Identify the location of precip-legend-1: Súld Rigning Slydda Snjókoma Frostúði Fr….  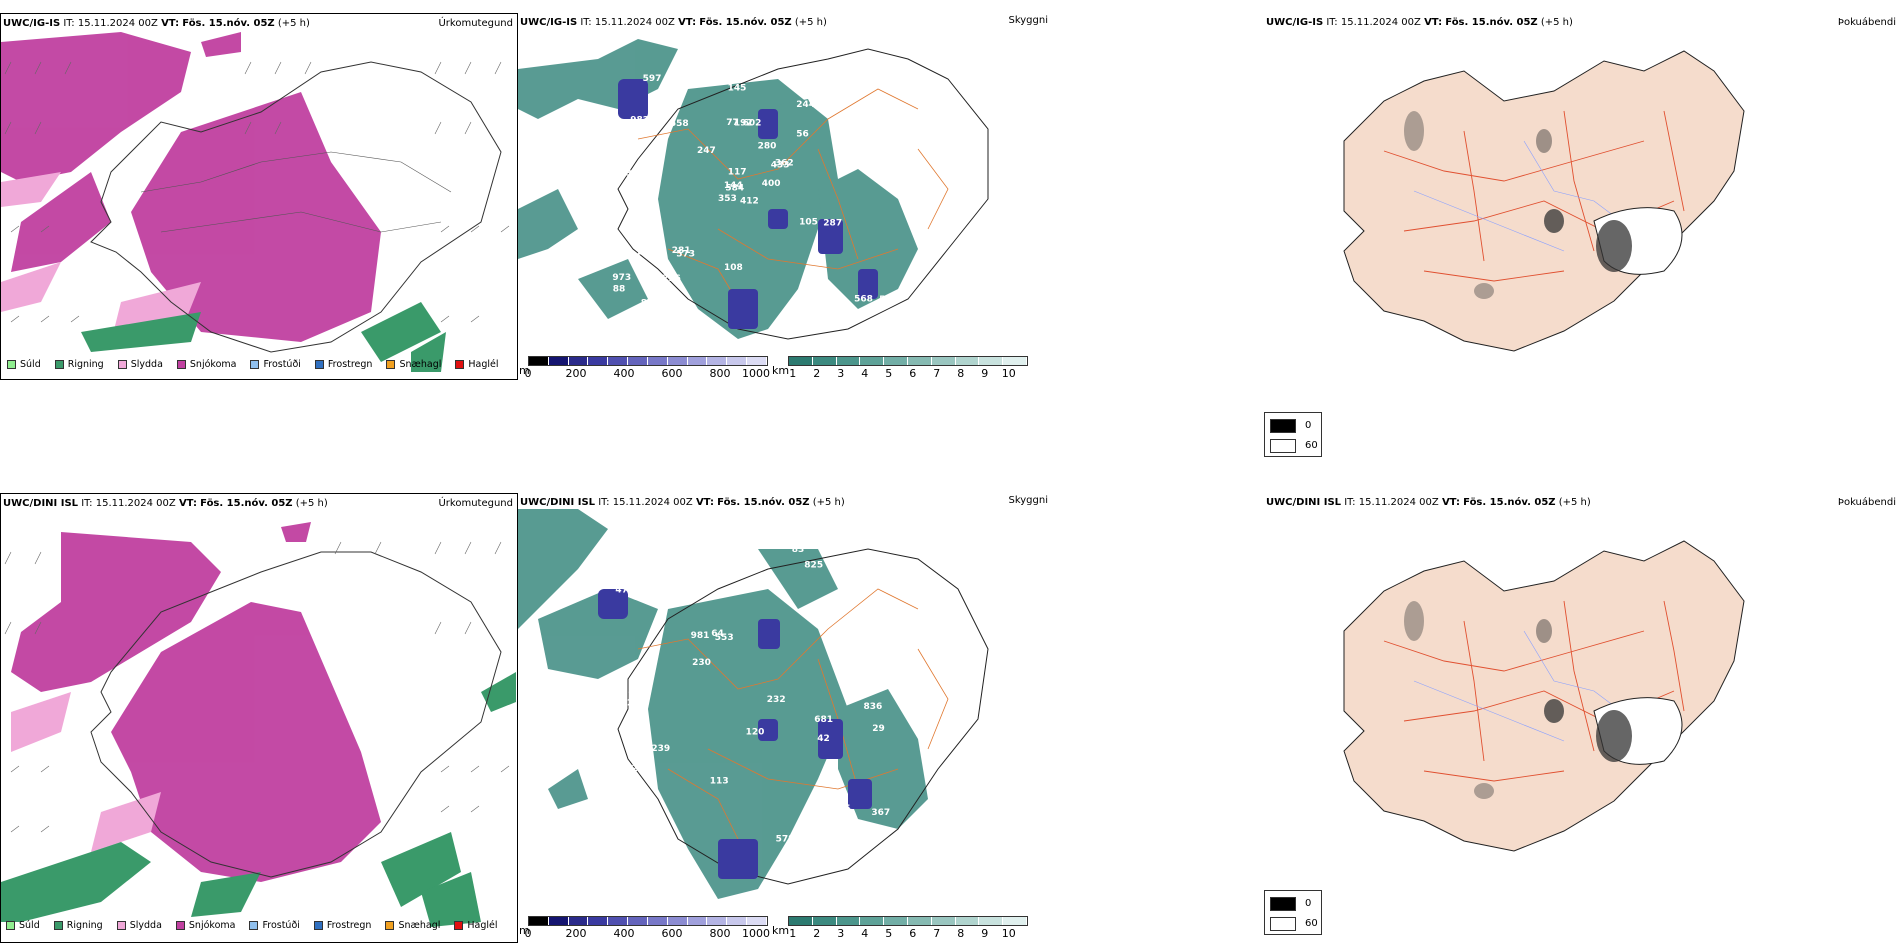
(260, 364).